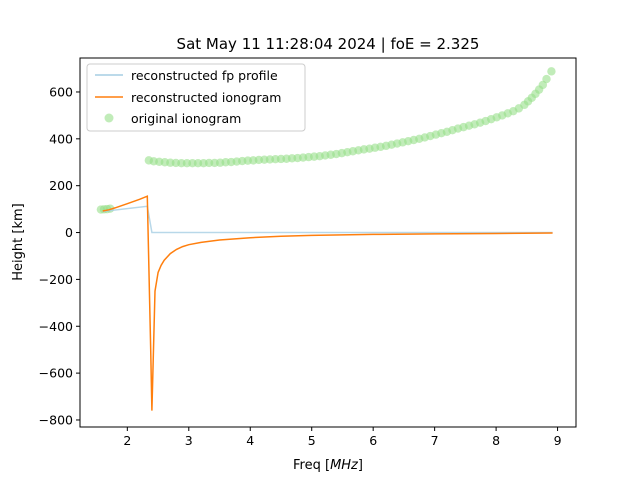  Describe the element at coordinates (56, 373) in the screenshot. I see `y-tick-label: −600` at that location.